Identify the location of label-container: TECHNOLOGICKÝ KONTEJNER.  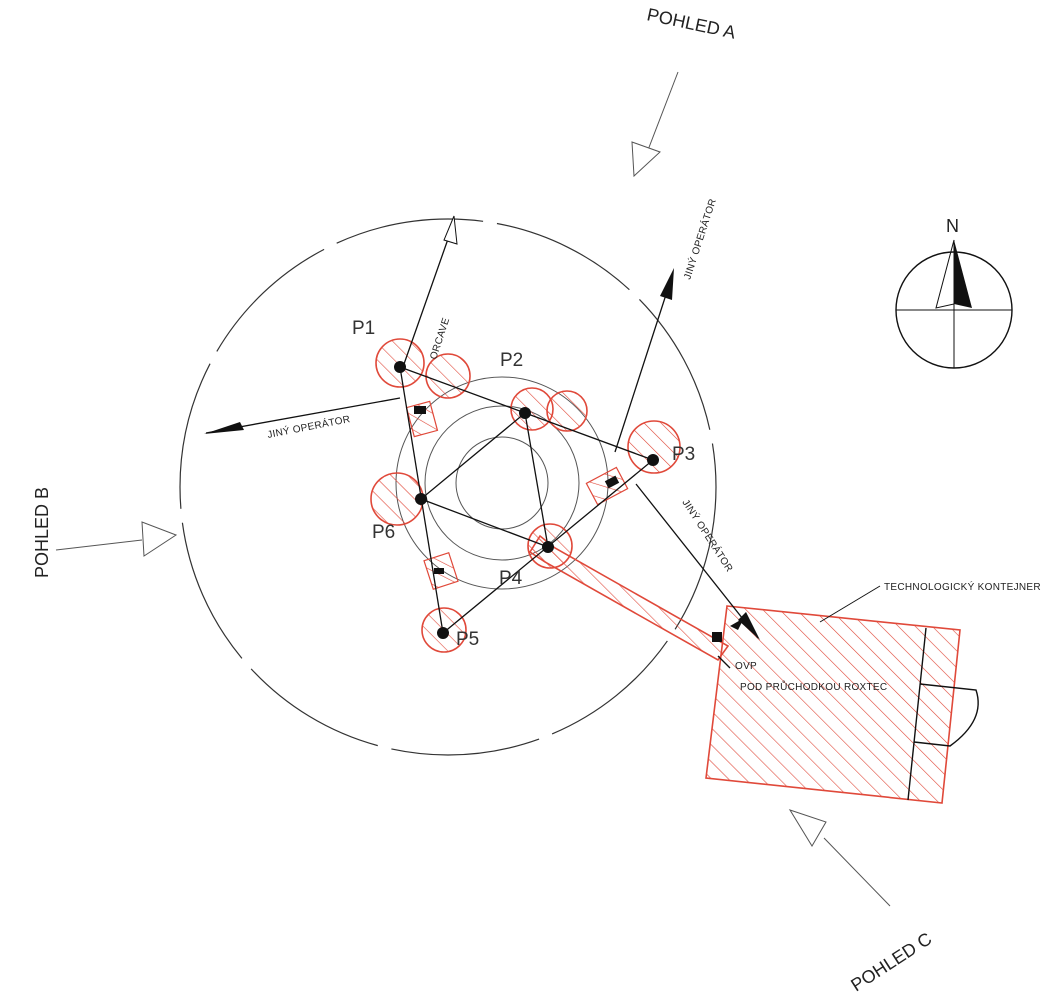
(962, 586).